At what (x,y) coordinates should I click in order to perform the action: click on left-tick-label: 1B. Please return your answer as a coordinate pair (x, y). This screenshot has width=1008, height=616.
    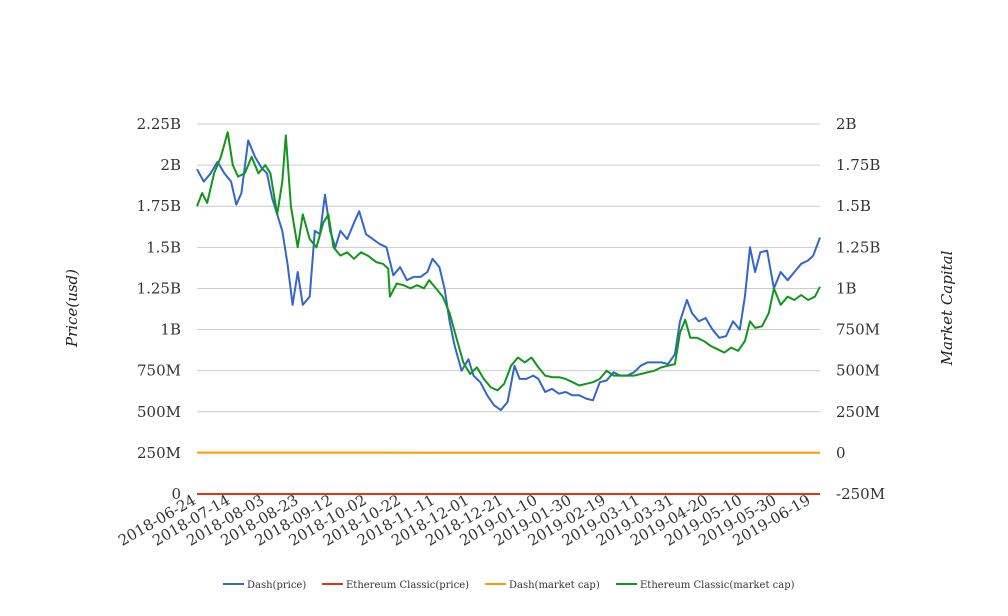
    Looking at the image, I should click on (170, 330).